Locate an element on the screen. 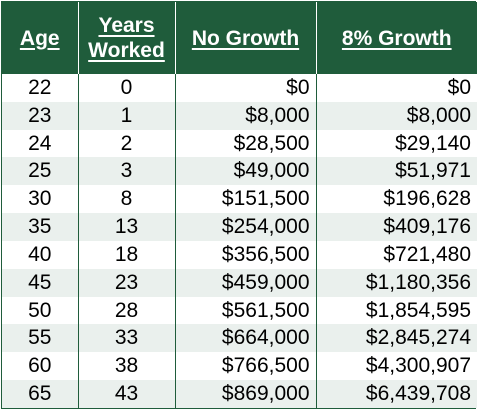 Image resolution: width=477 pixels, height=410 pixels. cell-years-worked: 1 is located at coordinates (127, 115).